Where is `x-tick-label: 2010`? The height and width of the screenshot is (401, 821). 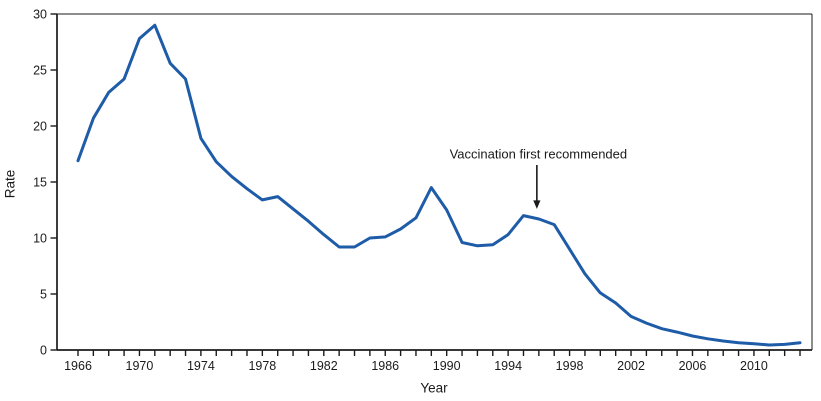 x-tick-label: 2010 is located at coordinates (754, 366).